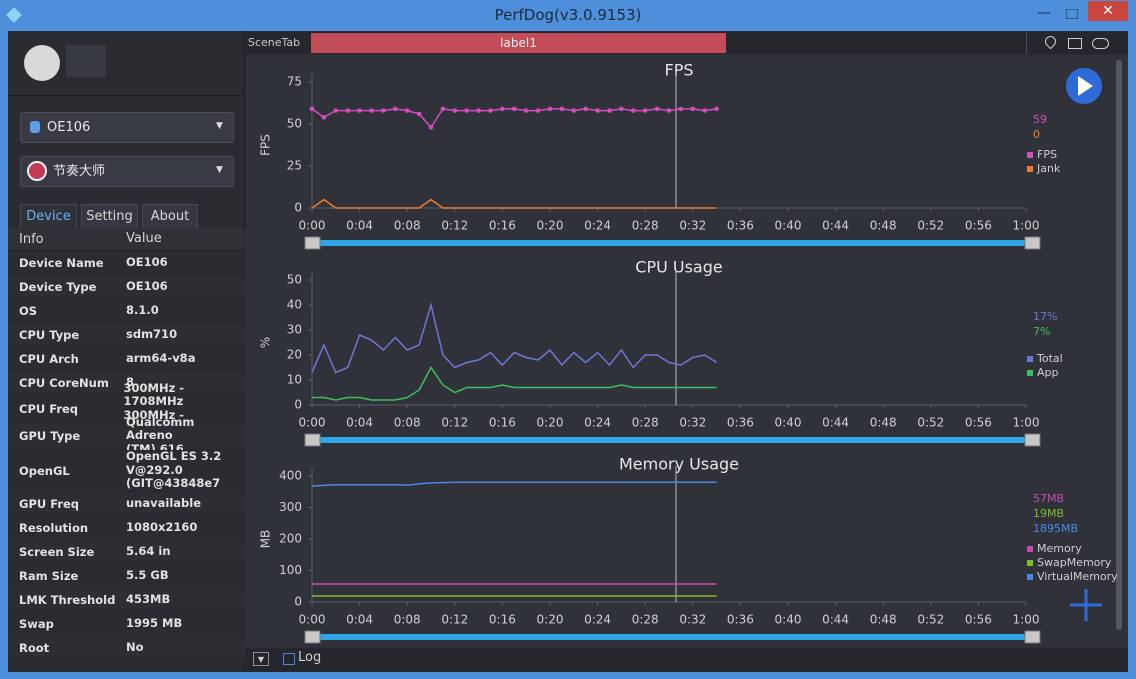  I want to click on header-cell: Value, so click(144, 239).